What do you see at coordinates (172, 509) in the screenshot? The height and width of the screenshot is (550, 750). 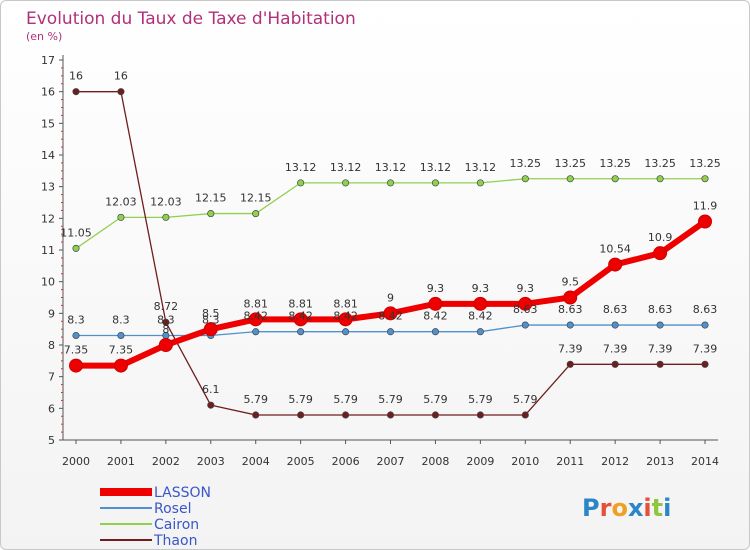 I see `legend-label-rosel: Rosel` at bounding box center [172, 509].